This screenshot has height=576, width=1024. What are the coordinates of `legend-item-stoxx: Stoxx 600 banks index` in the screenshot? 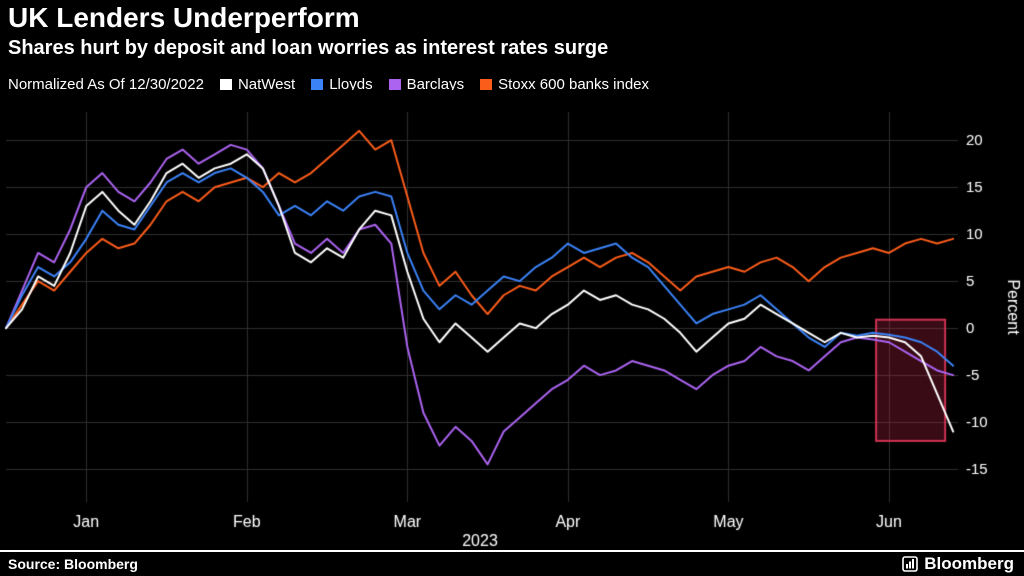 It's located at (564, 84).